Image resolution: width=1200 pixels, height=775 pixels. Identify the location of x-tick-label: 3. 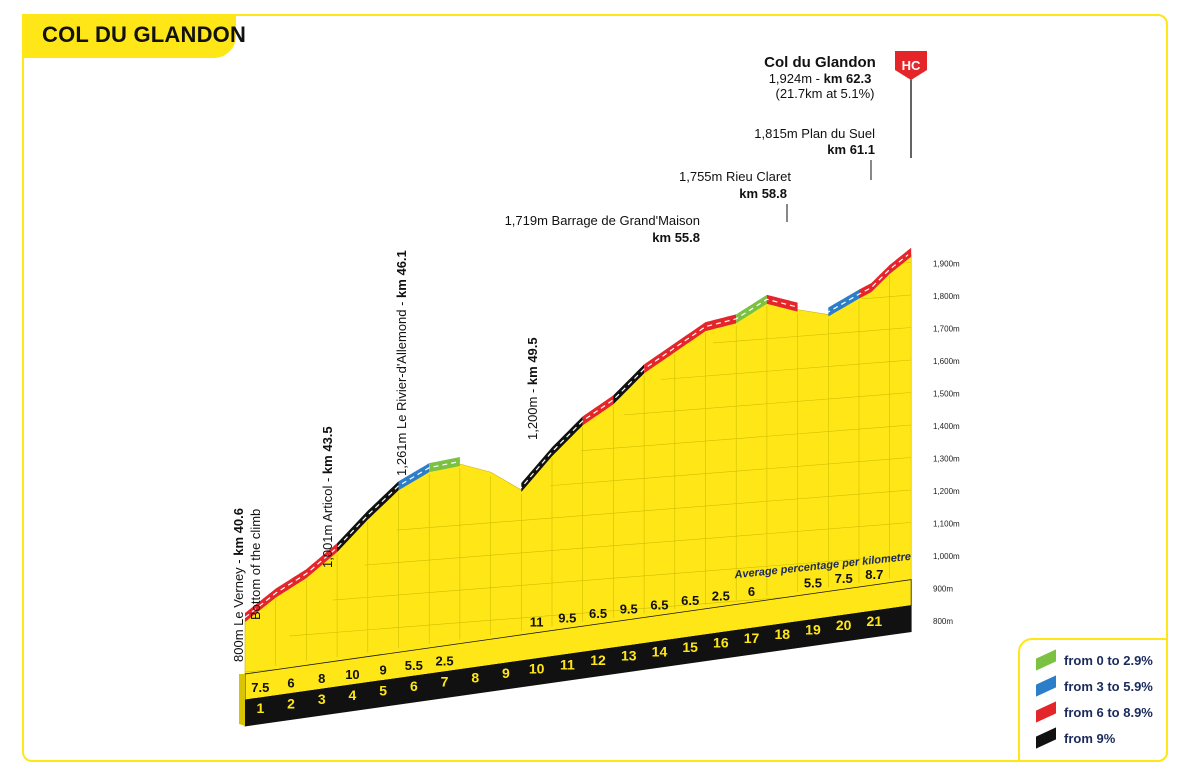
(322, 699).